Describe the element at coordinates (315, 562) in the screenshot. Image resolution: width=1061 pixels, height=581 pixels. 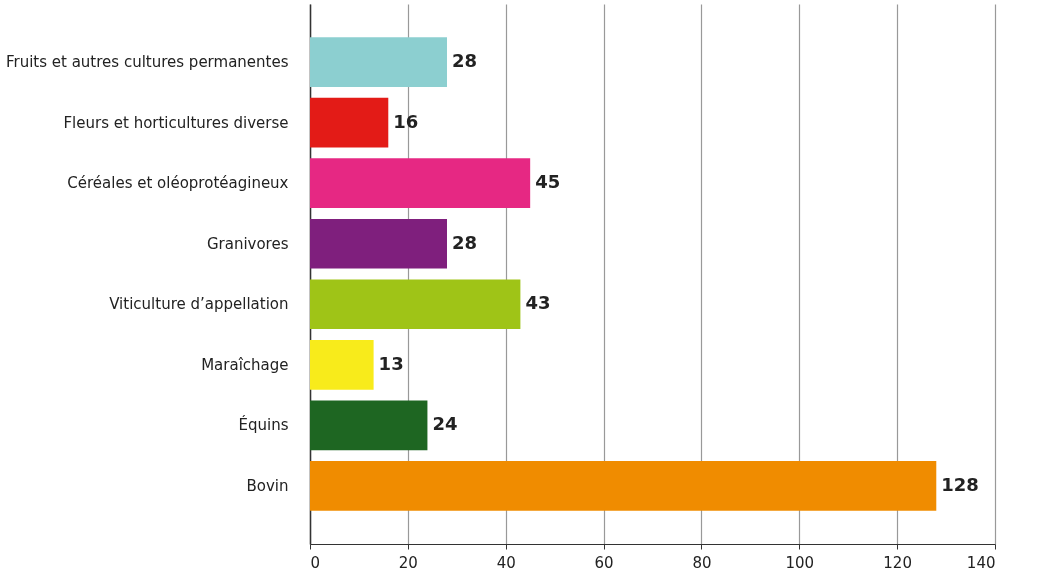
I see `x-tick-label: 0` at that location.